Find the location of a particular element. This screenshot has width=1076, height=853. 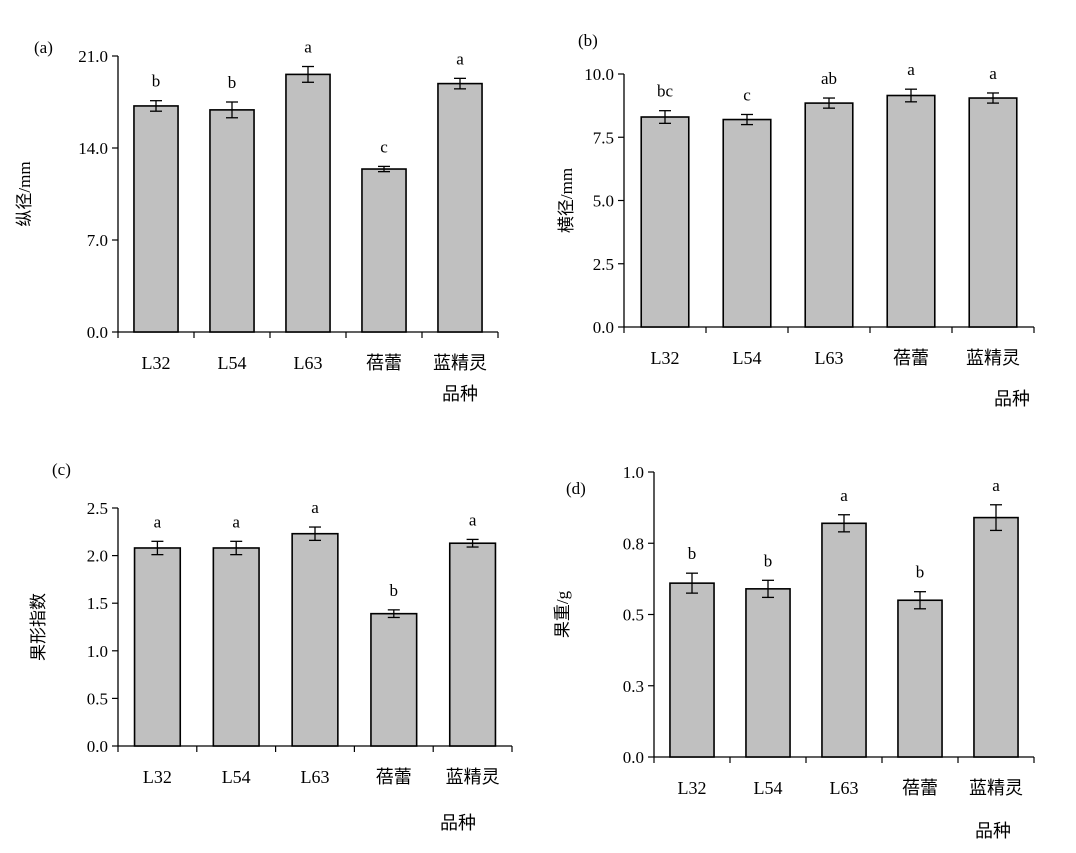

y-tick-label: 1.5 is located at coordinates (97, 603).